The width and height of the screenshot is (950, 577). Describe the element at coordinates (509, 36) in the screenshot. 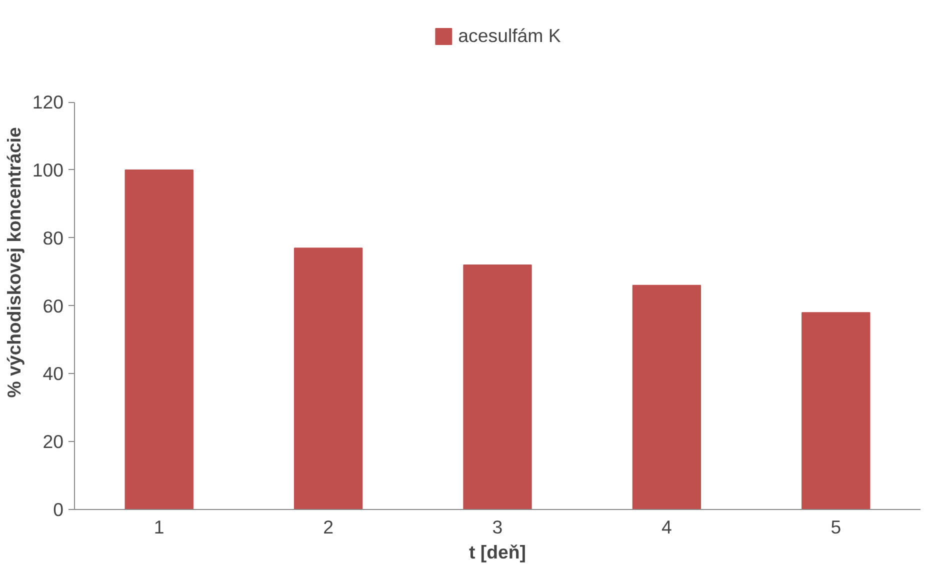

I see `legend-label: acesulfám K` at that location.